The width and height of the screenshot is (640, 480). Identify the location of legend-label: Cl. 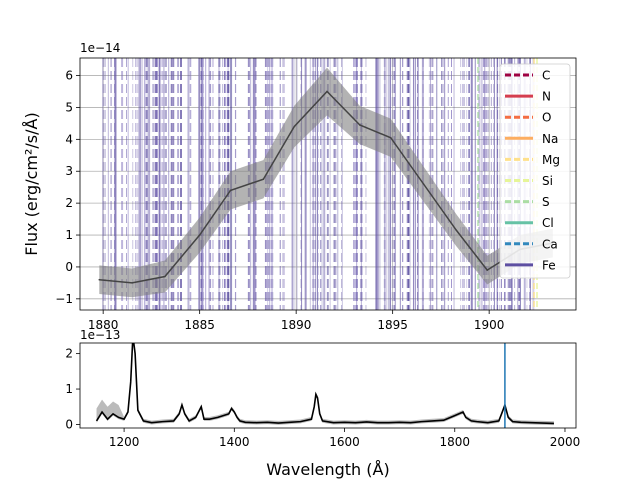
(548, 223).